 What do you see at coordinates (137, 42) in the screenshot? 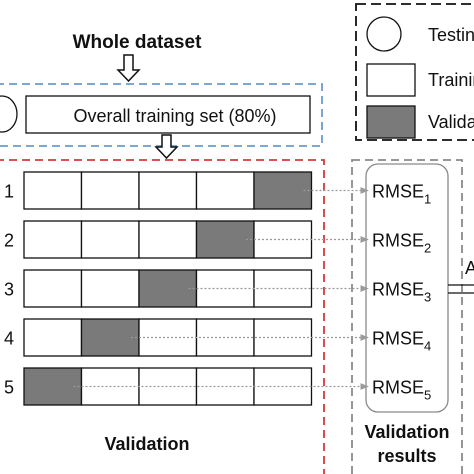
I see `diagram-title: Whole dataset` at bounding box center [137, 42].